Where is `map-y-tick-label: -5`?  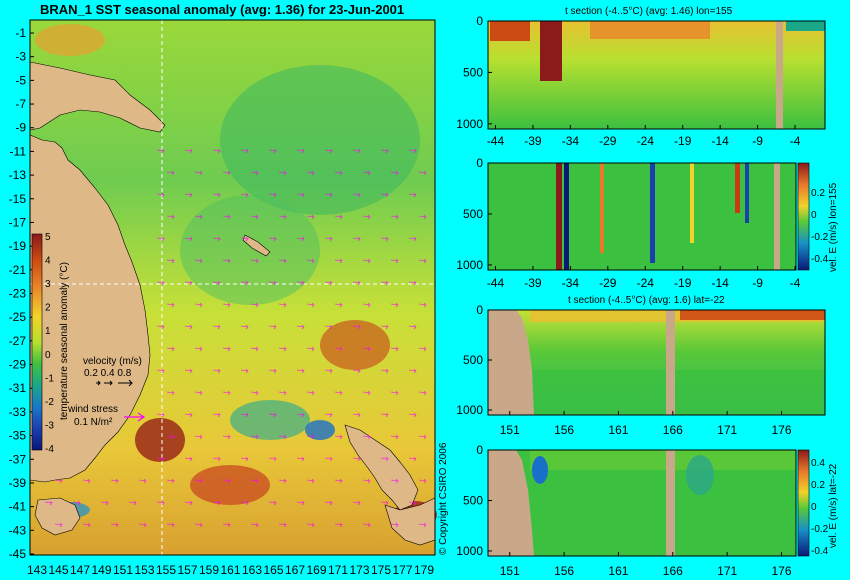
map-y-tick-label: -5 is located at coordinates (20, 80).